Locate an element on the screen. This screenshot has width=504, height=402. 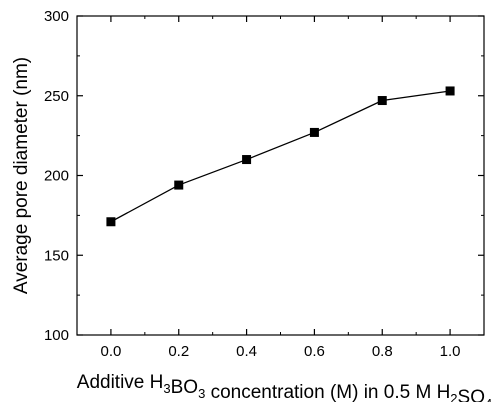
y-tick-label: 100 is located at coordinates (56, 335).